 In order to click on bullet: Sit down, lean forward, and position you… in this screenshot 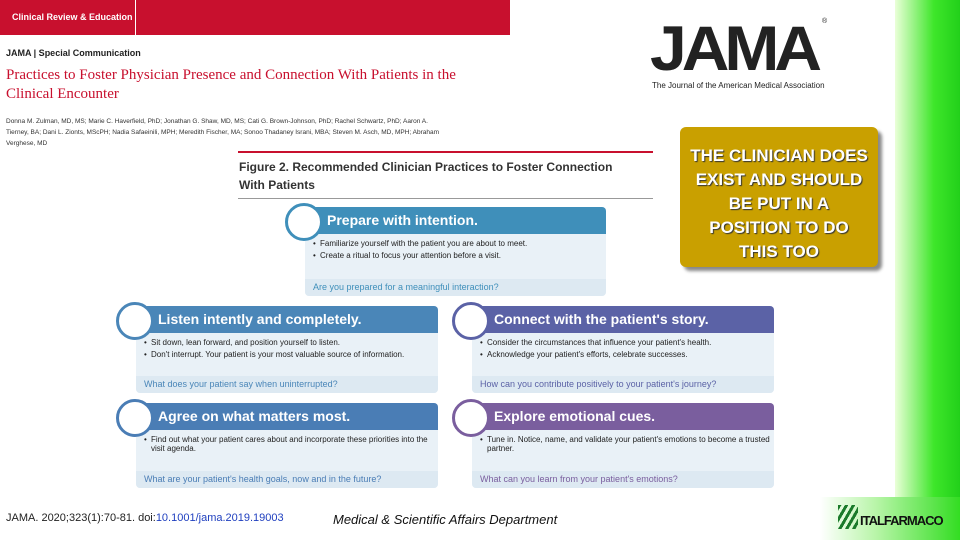, I will do `click(291, 342)`.